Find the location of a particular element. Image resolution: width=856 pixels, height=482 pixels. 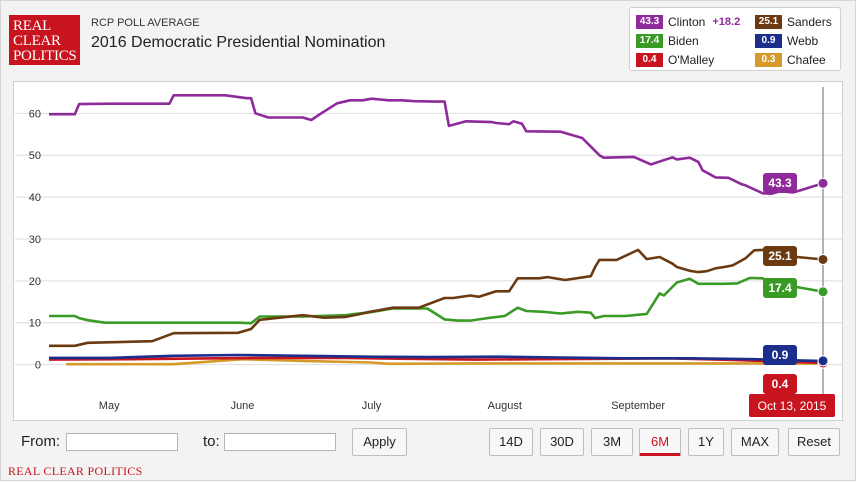

y-tick-label: 20 is located at coordinates (35, 282).